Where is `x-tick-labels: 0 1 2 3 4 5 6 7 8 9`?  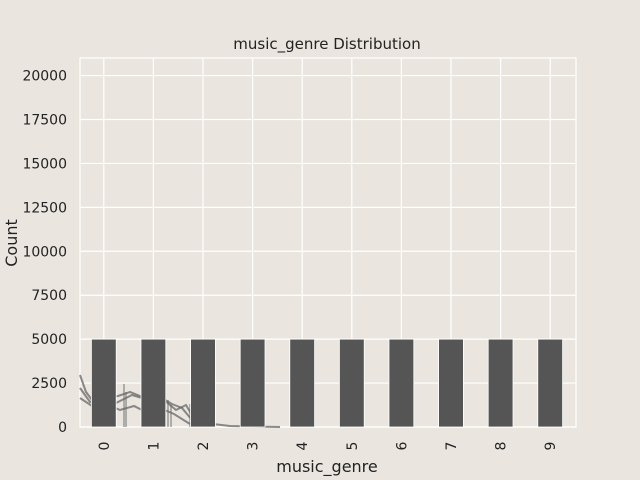
x-tick-labels: 0 1 2 3 4 5 6 7 8 9 is located at coordinates (328, 445).